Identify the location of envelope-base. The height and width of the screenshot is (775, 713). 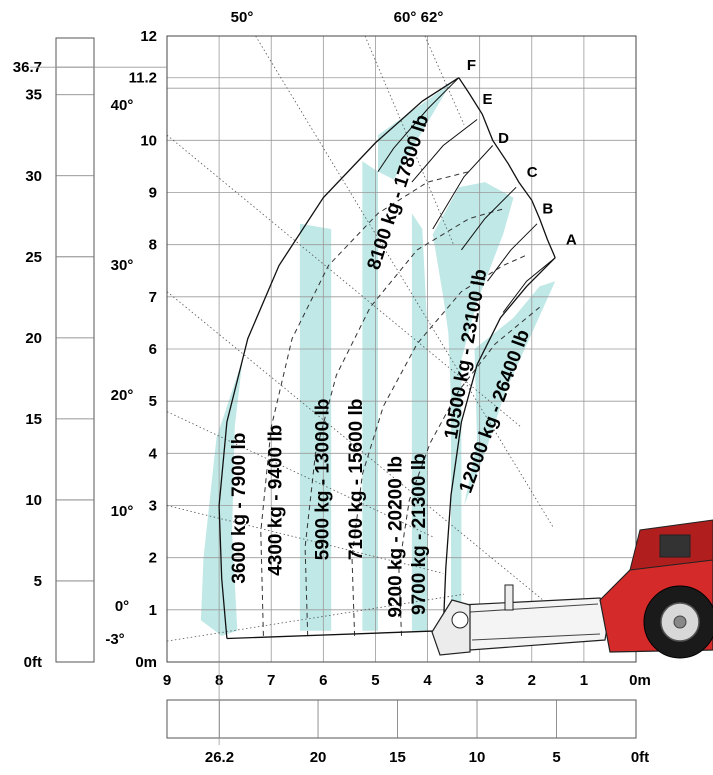
(335, 635).